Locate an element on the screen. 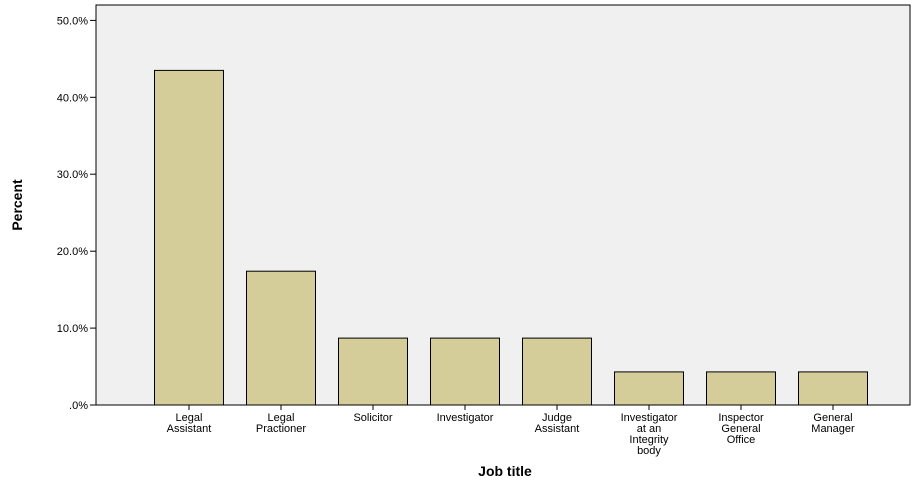  x-tick-label-3: Solicitor is located at coordinates (372, 418).